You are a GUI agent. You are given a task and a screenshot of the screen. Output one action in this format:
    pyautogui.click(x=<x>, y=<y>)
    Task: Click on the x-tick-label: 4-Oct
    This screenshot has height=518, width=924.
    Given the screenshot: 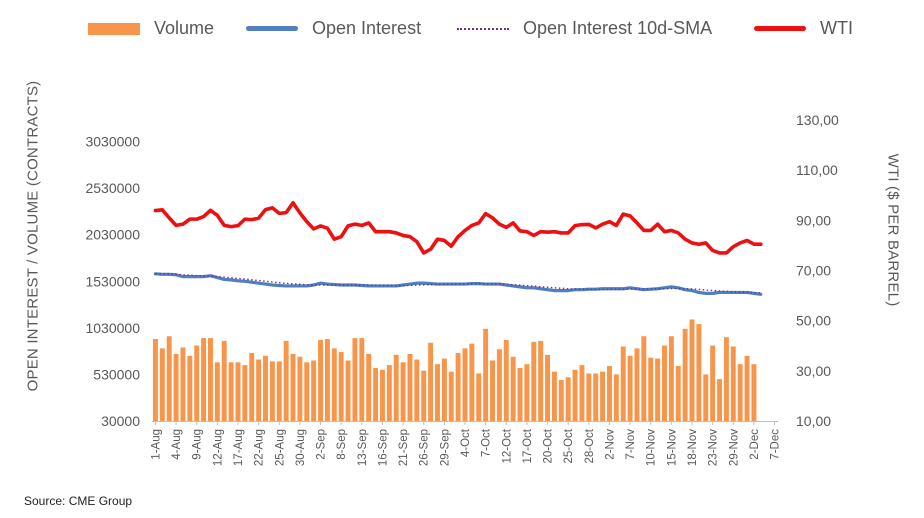 What is the action you would take?
    pyautogui.click(x=466, y=442)
    